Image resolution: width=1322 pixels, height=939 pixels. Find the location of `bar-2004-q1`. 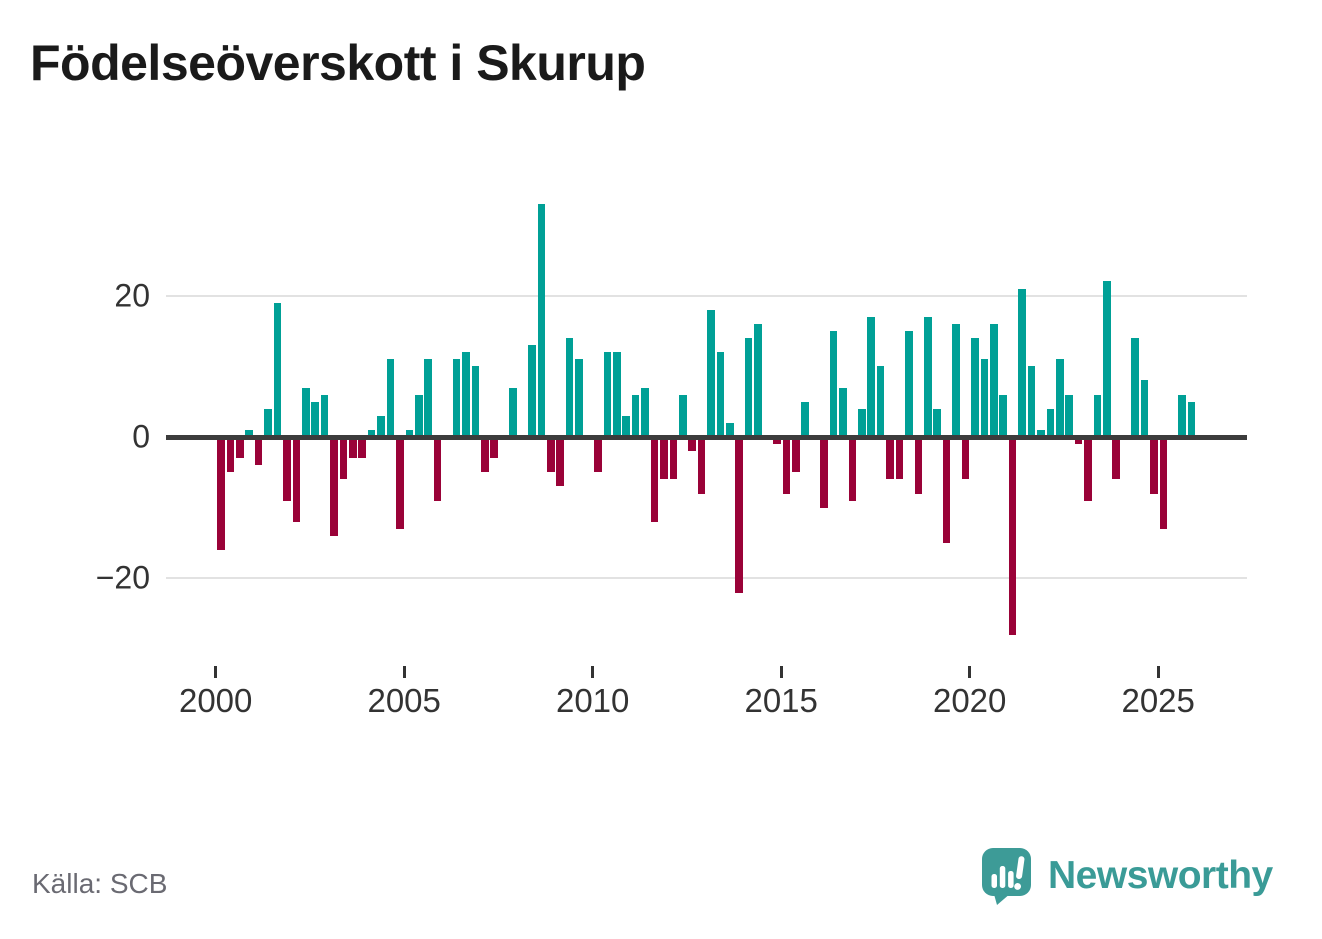

bar-2004-q1 is located at coordinates (371, 433).